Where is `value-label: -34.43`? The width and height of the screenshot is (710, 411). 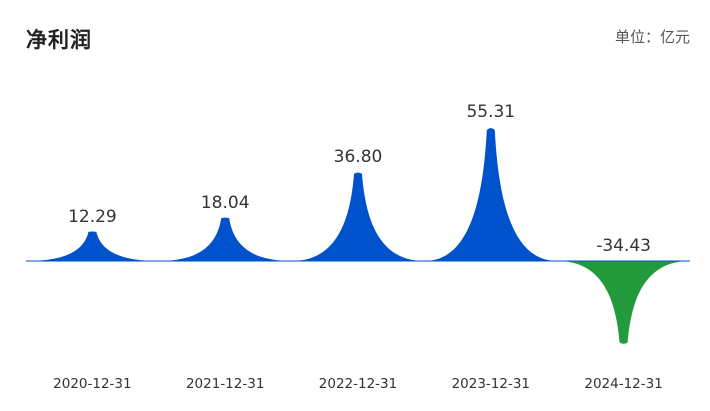
value-label: -34.43 is located at coordinates (623, 246).